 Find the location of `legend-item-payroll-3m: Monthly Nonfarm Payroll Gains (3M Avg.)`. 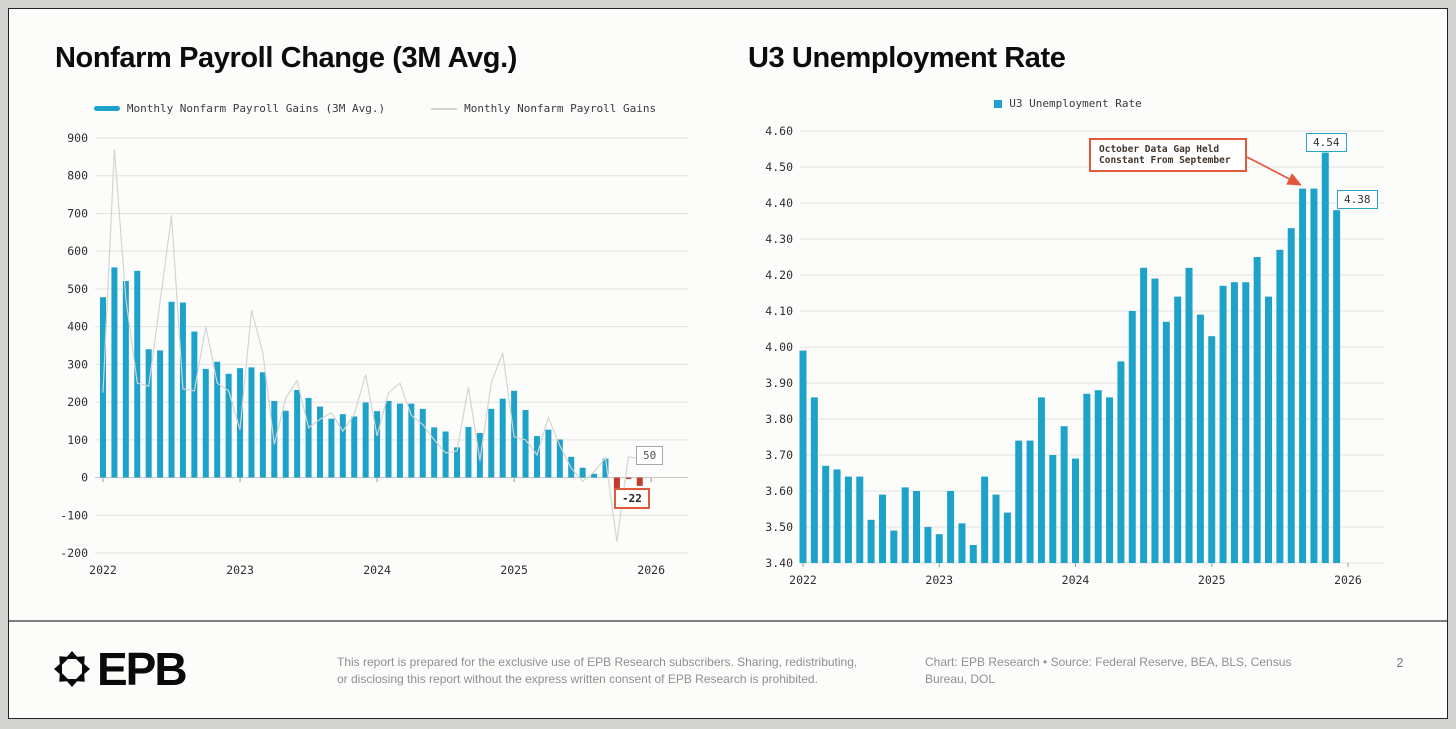

legend-item-payroll-3m: Monthly Nonfarm Payroll Gains (3M Avg.) is located at coordinates (239, 108).